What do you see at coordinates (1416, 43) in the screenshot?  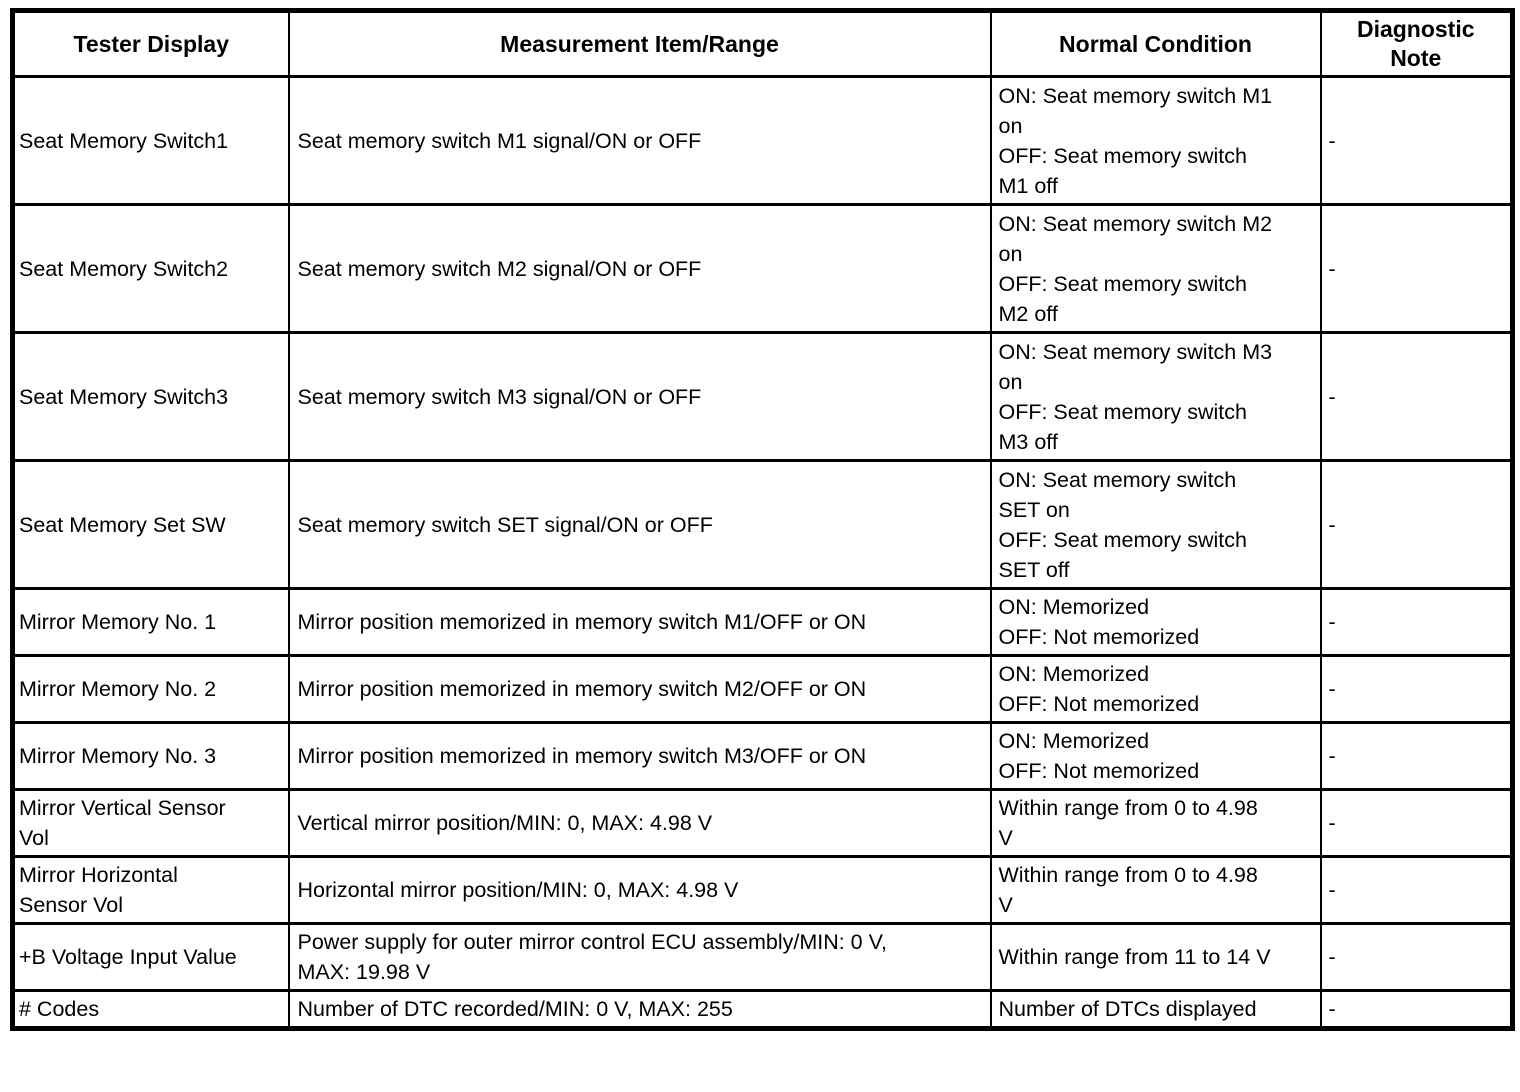 I see `col-header-diagnostic-note: Diagnostic Note` at bounding box center [1416, 43].